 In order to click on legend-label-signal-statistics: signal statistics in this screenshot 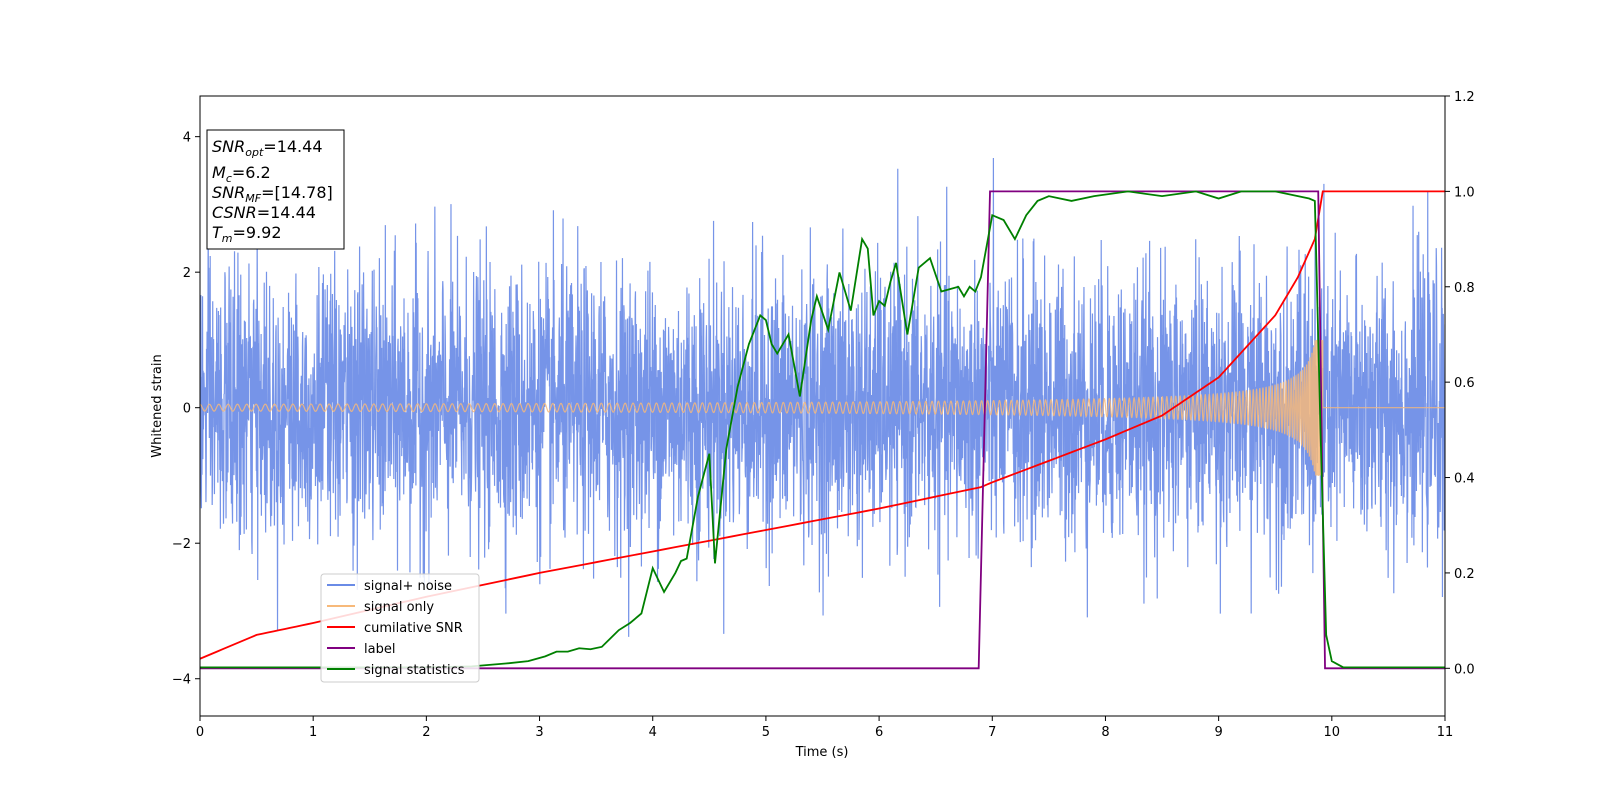, I will do `click(414, 670)`.